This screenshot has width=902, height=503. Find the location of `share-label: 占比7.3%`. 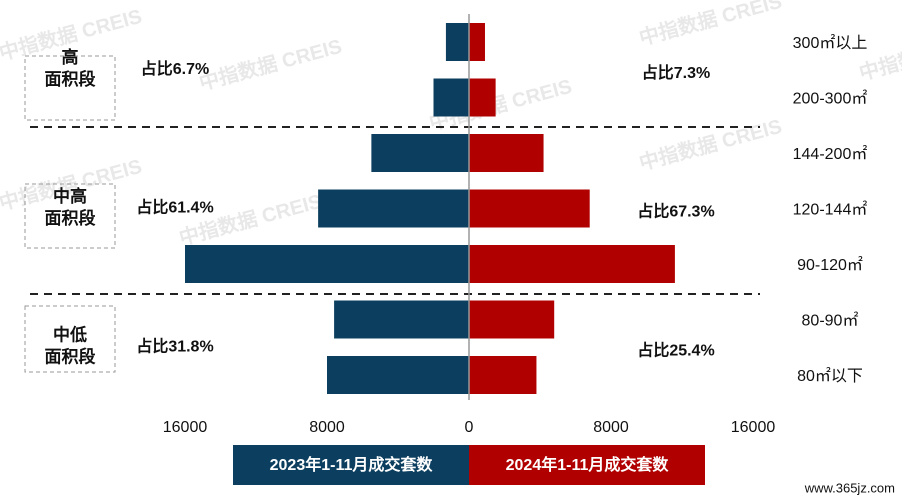

share-label: 占比7.3% is located at coordinates (676, 72).